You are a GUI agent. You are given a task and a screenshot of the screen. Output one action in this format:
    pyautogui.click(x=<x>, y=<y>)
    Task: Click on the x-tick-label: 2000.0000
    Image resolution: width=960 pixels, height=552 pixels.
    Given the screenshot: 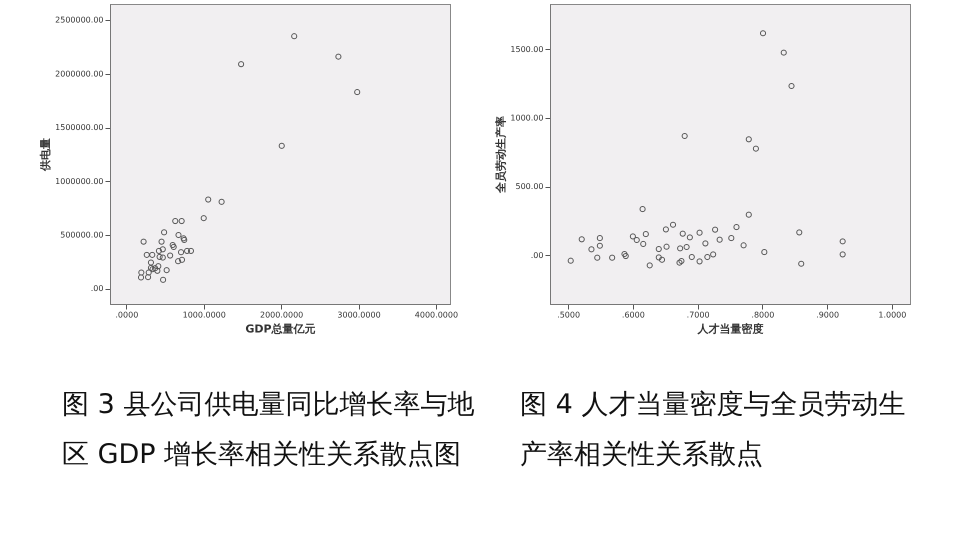 What is the action you would take?
    pyautogui.click(x=282, y=315)
    